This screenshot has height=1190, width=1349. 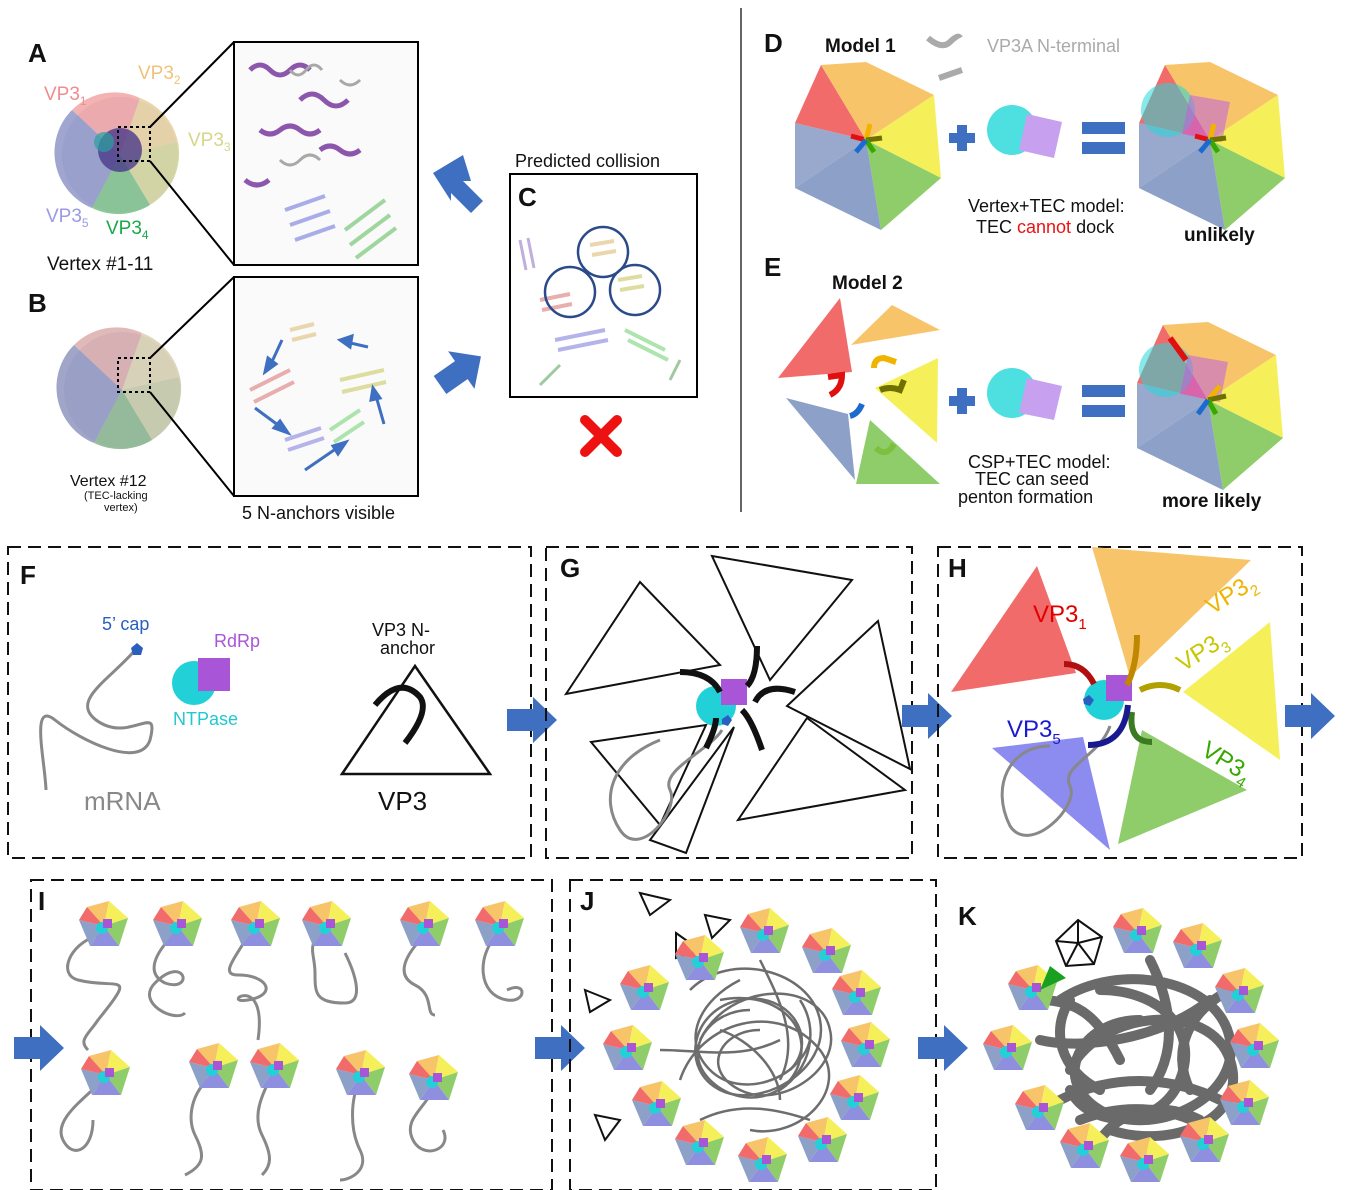 I want to click on panel-c: Predicted collision C, so click(x=603, y=304).